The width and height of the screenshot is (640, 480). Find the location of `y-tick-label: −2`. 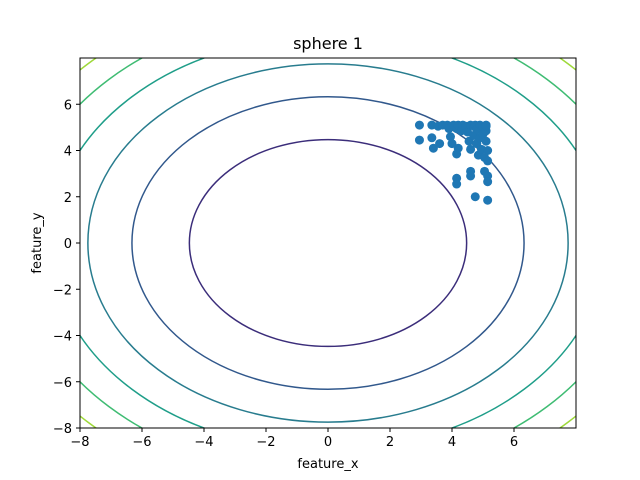

y-tick-label: −2 is located at coordinates (62, 290).